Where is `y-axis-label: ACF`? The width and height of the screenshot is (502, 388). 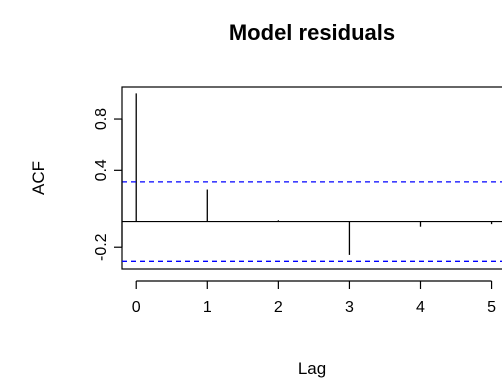
y-axis-label: ACF is located at coordinates (38, 178).